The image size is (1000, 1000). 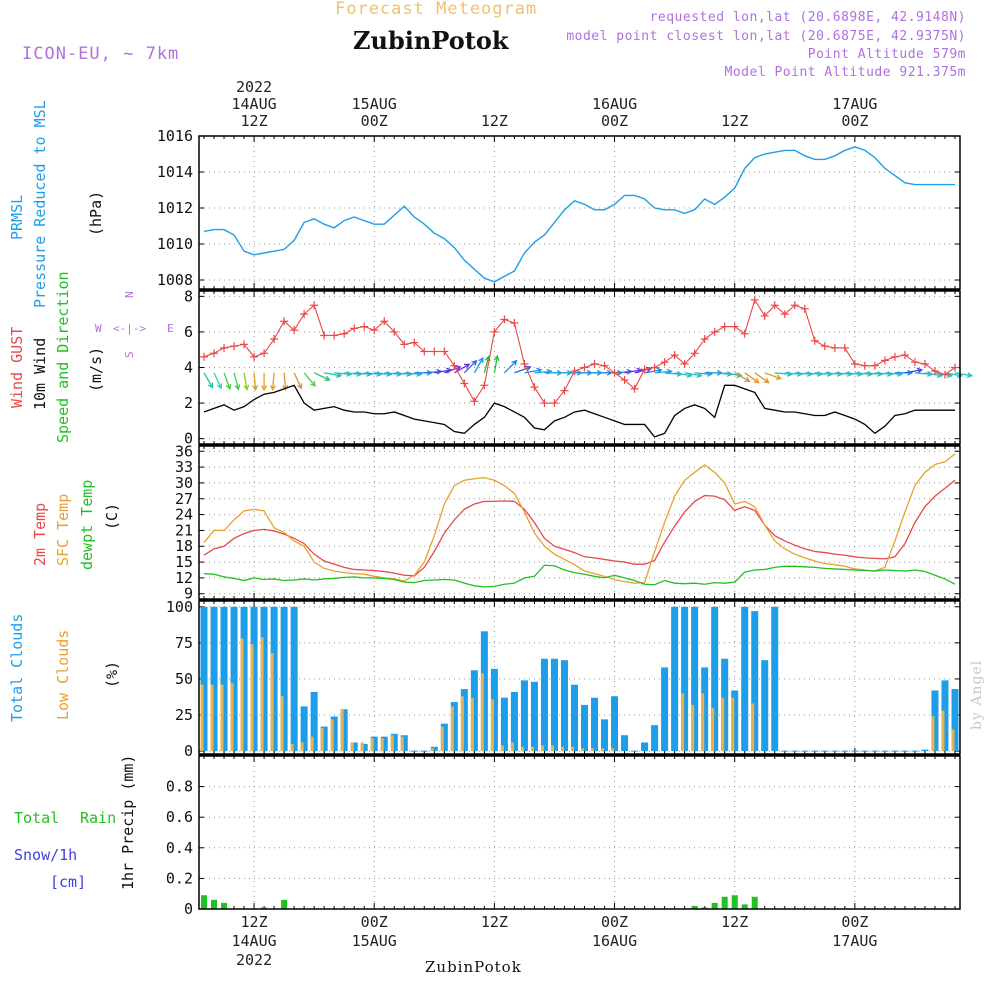 What do you see at coordinates (175, 280) in the screenshot?
I see `pressure-ytick-label: 1008` at bounding box center [175, 280].